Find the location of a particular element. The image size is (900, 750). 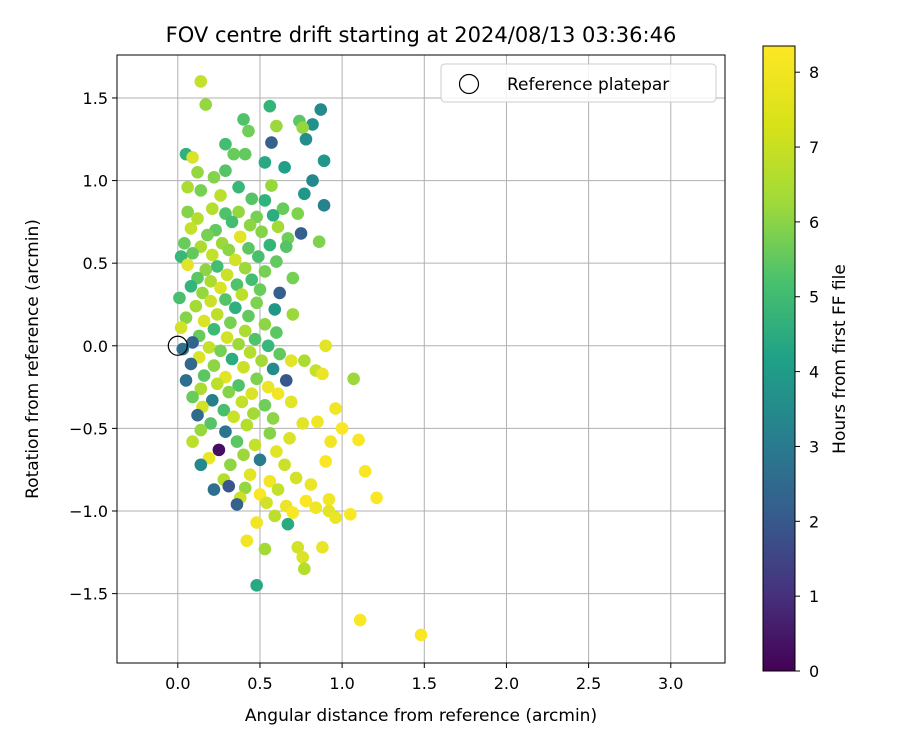

y-tick-label: −0.5 is located at coordinates (88, 428).